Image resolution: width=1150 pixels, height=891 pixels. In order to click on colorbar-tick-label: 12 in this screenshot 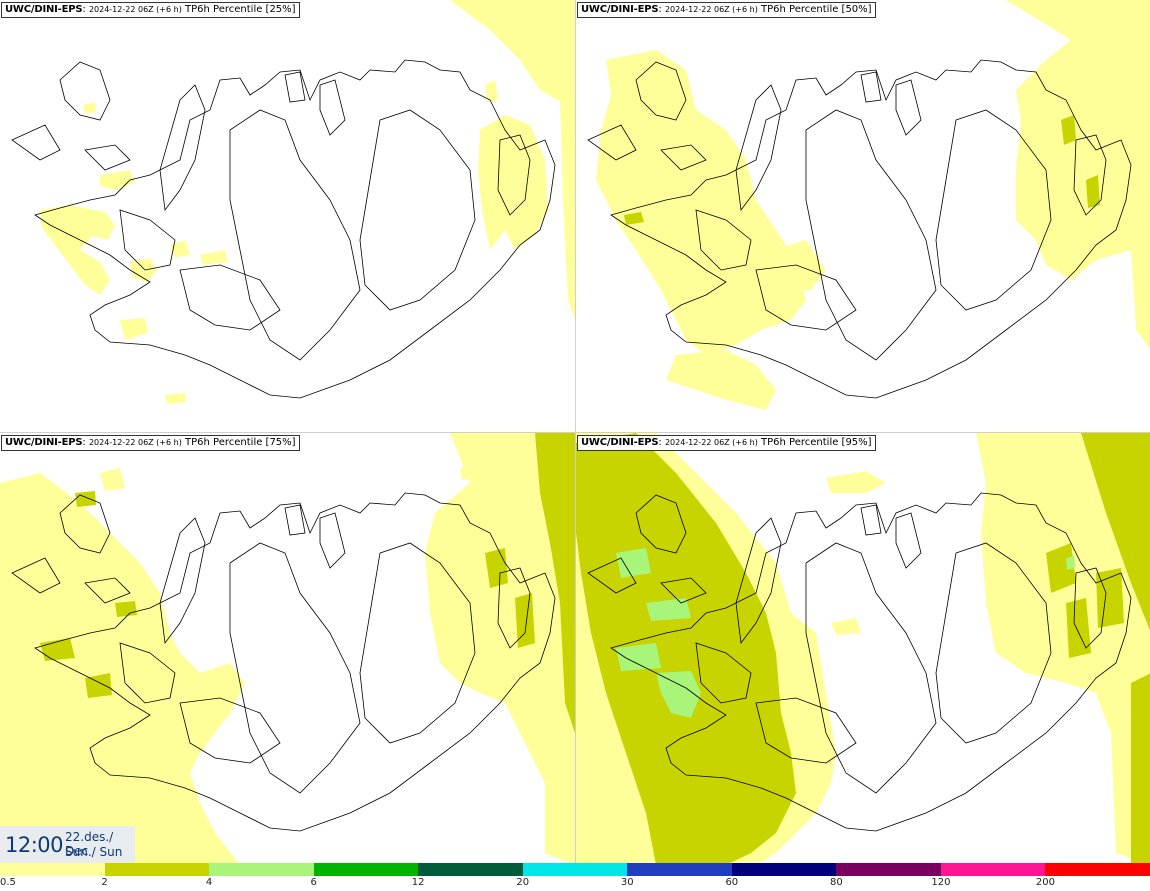, I will do `click(418, 882)`.